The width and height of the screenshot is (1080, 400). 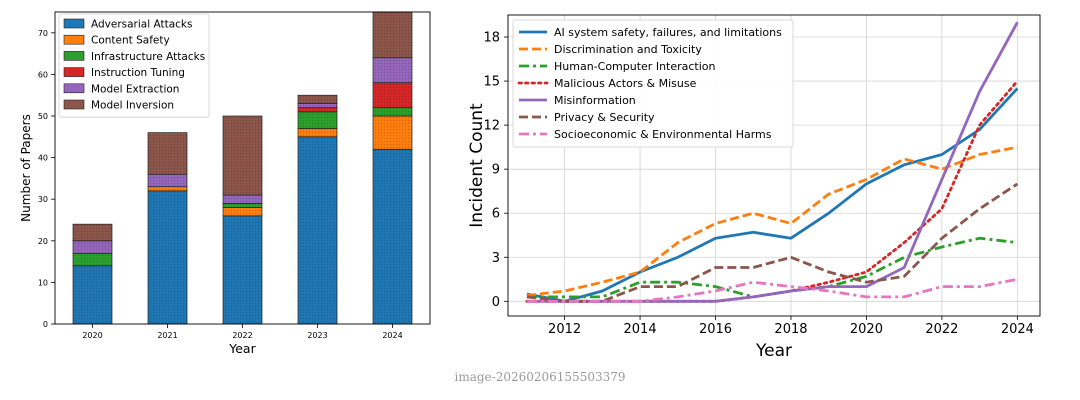 I want to click on bar-2024-model-extraction-texture, so click(x=392, y=70).